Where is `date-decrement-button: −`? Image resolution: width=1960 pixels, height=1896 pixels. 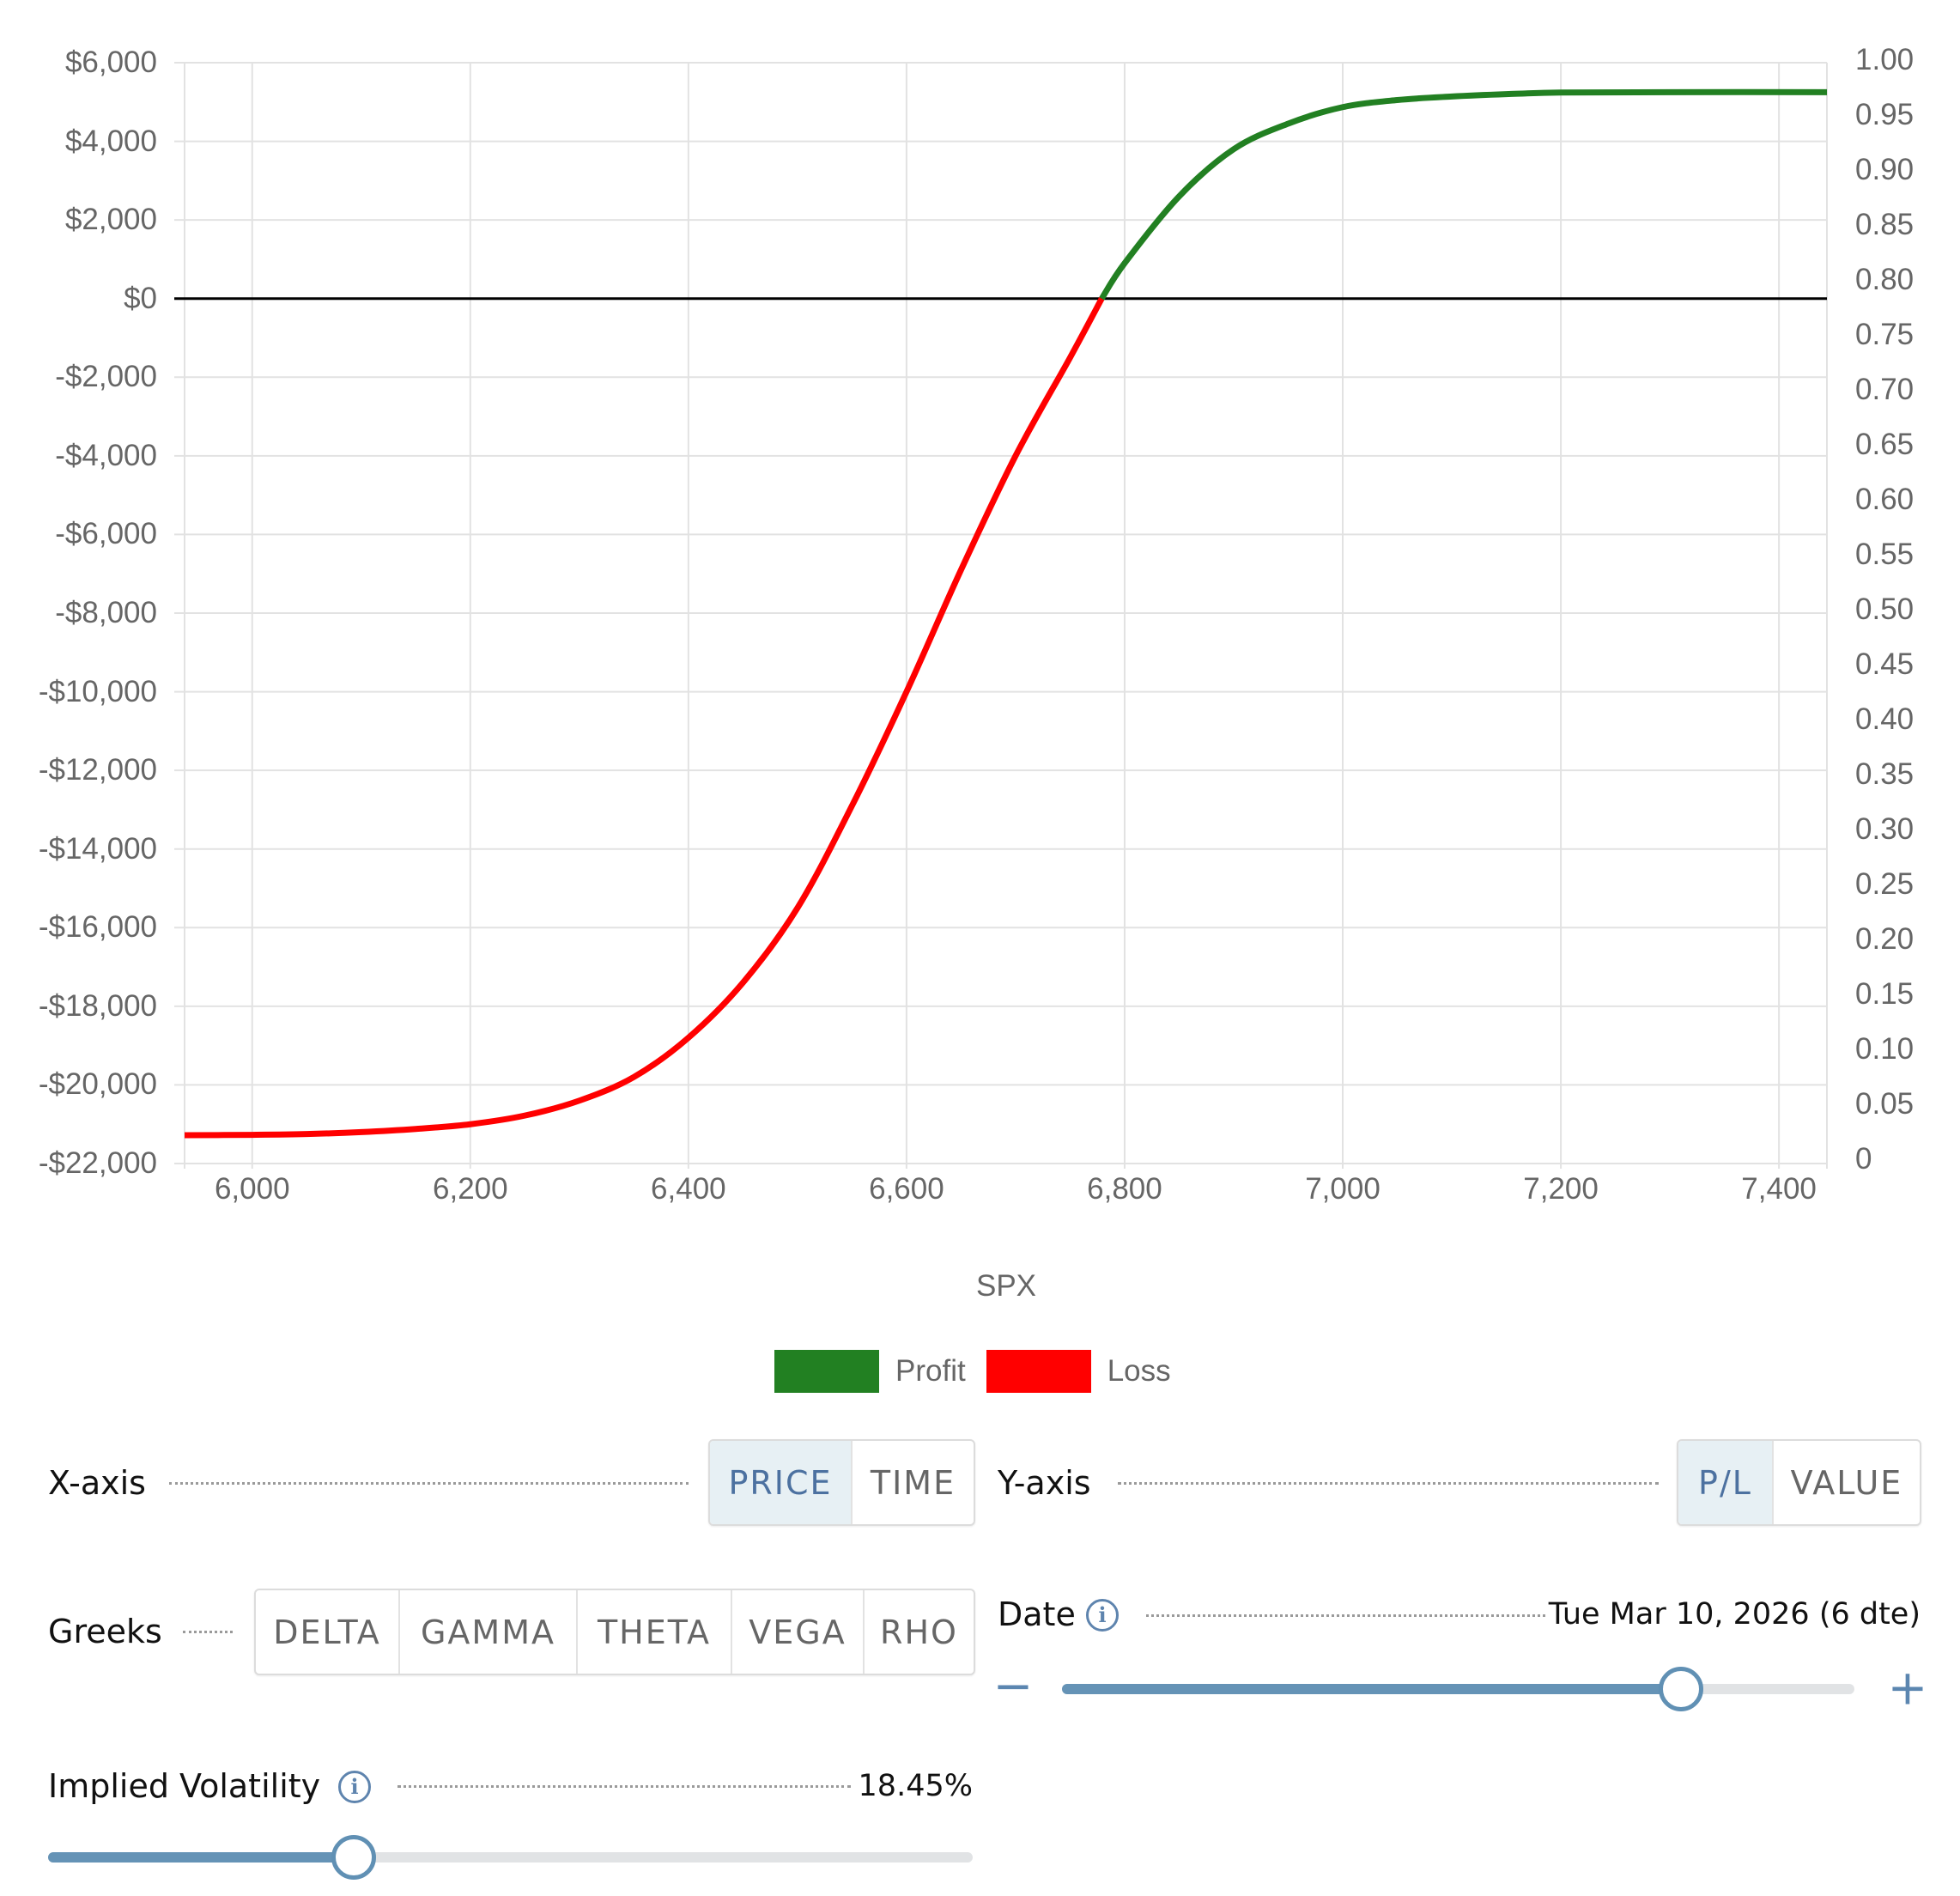 date-decrement-button: − is located at coordinates (1013, 1686).